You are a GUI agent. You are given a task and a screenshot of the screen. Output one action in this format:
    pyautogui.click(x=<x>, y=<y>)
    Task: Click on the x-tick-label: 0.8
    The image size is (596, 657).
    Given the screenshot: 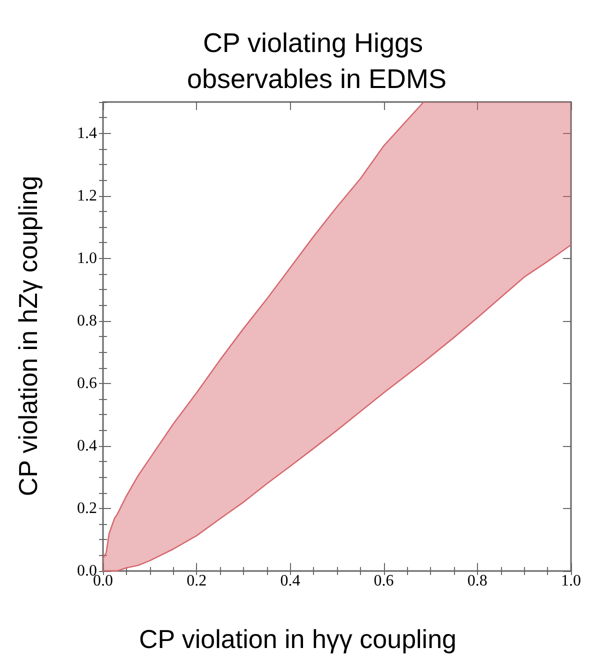 What is the action you would take?
    pyautogui.click(x=477, y=581)
    